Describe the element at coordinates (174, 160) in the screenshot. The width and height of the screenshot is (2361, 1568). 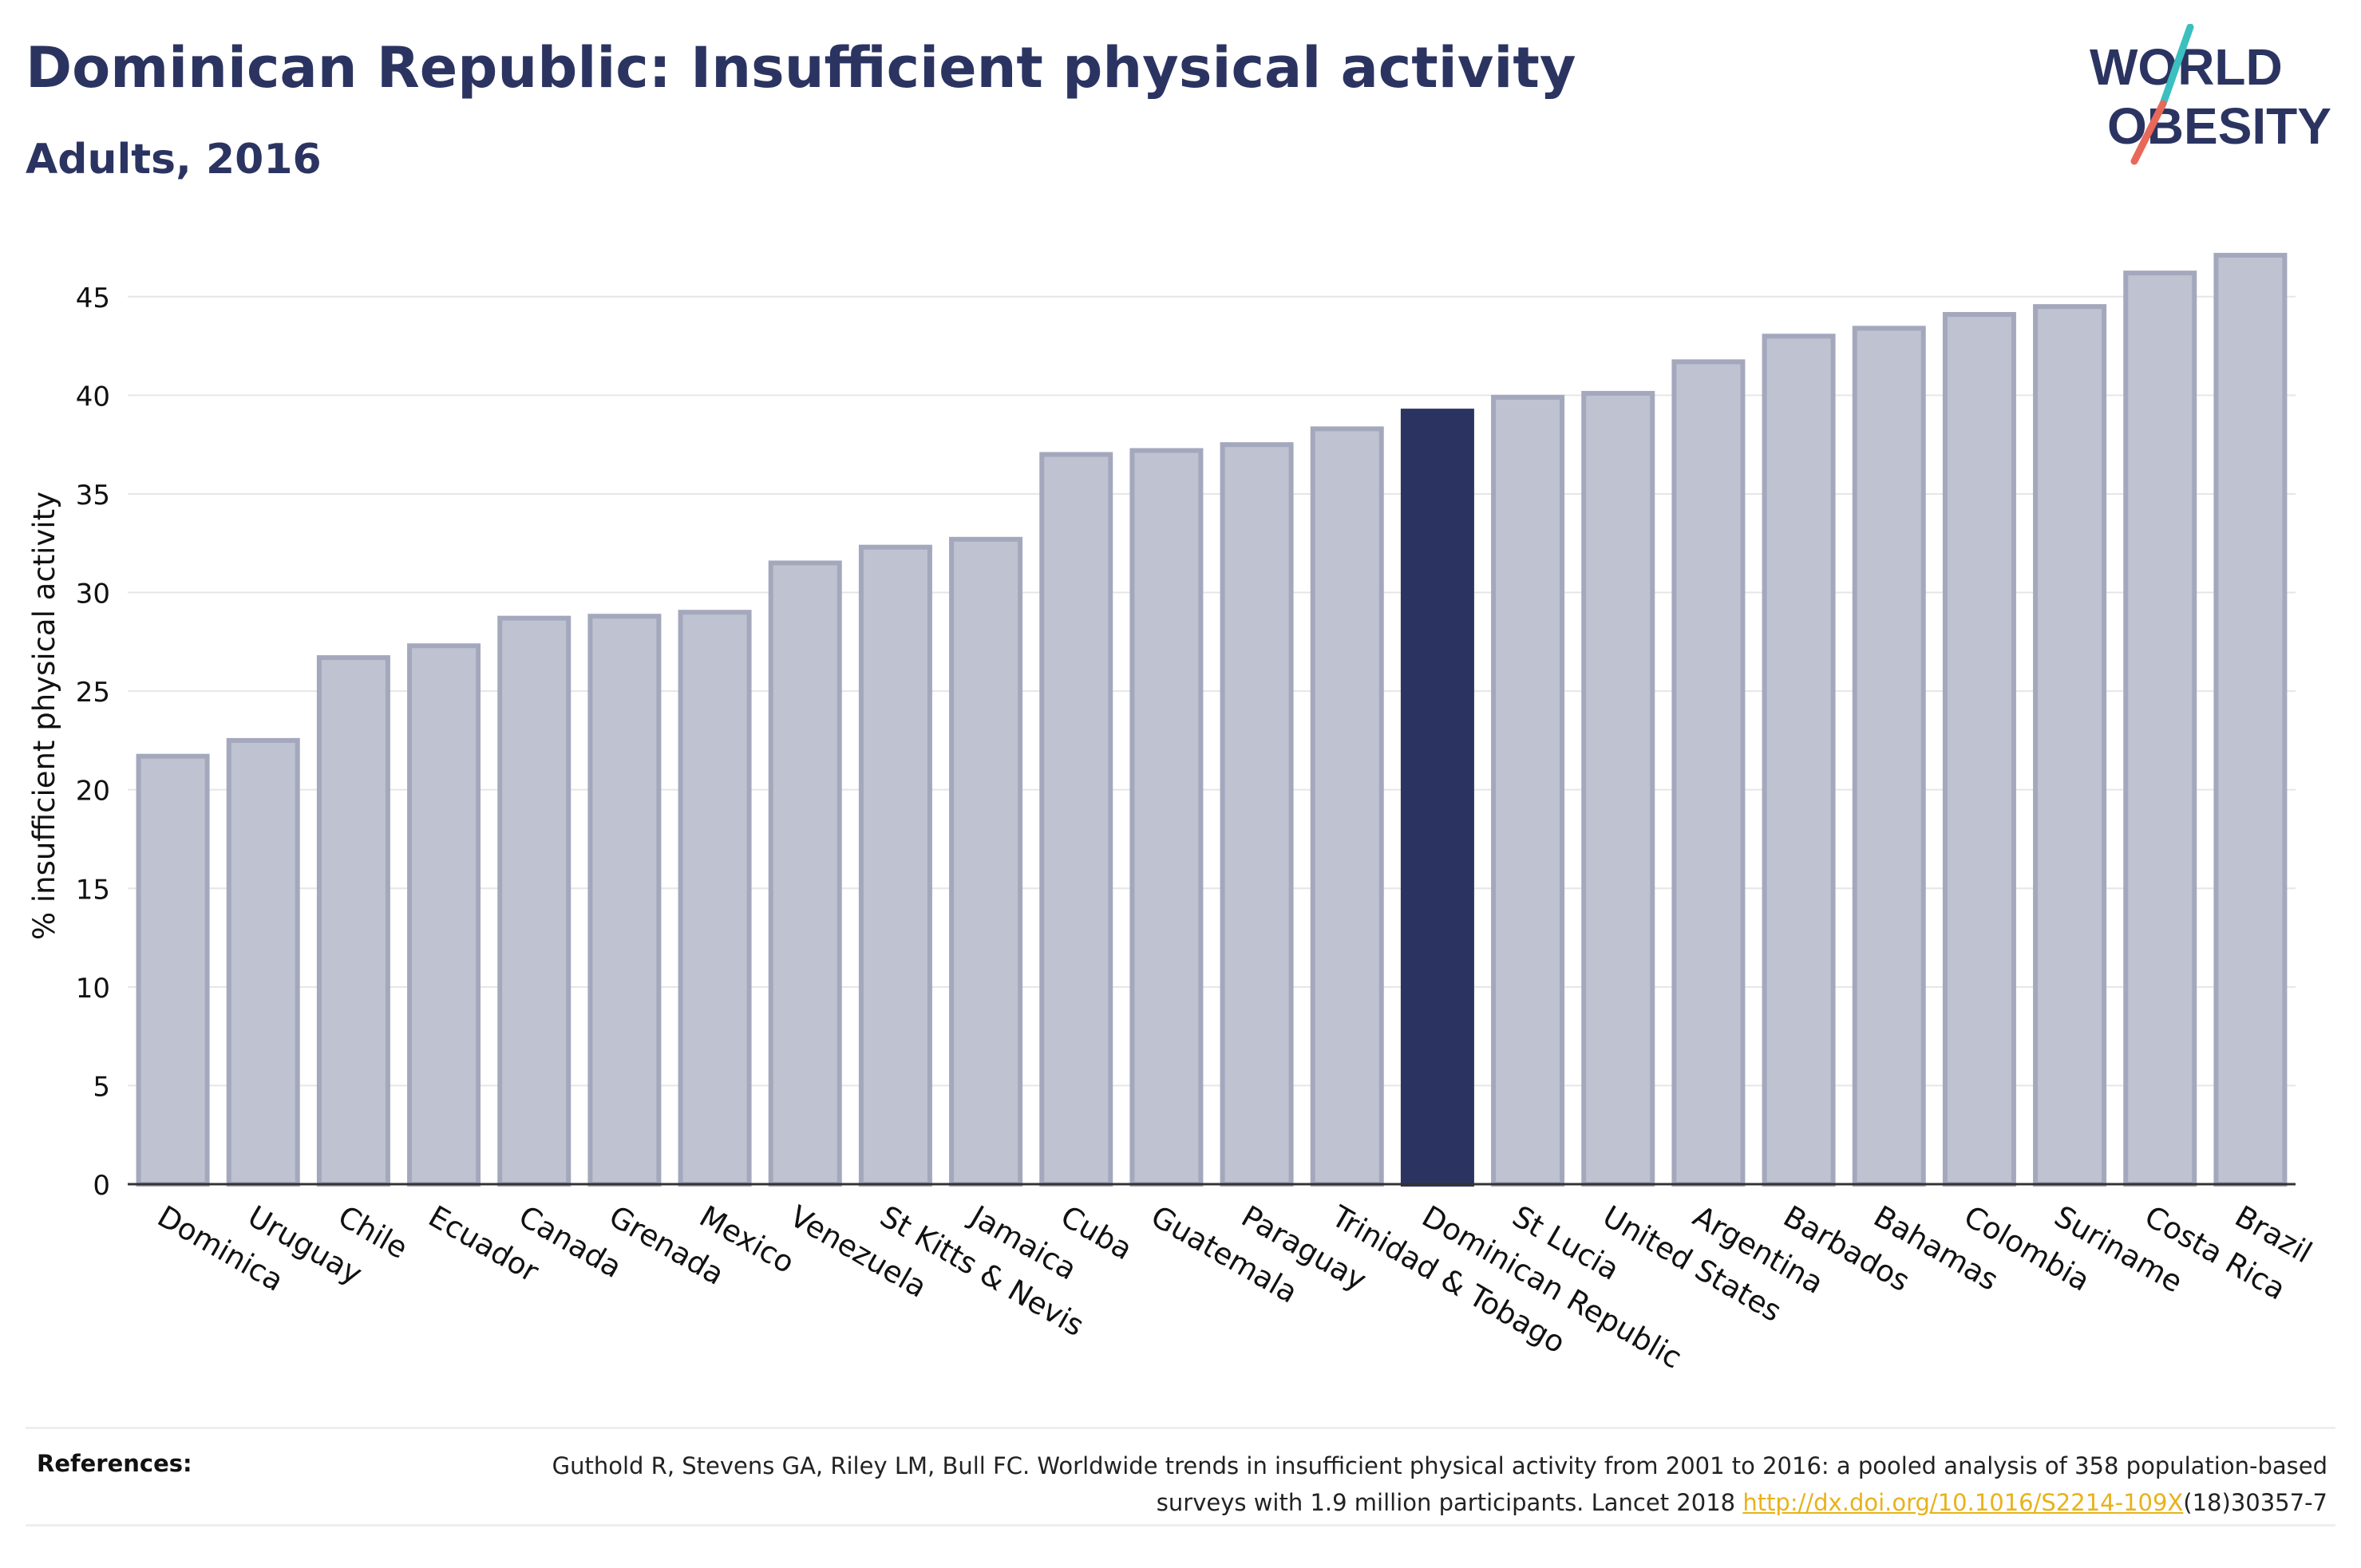
I see `page-subtitle: Adults, 2016` at that location.